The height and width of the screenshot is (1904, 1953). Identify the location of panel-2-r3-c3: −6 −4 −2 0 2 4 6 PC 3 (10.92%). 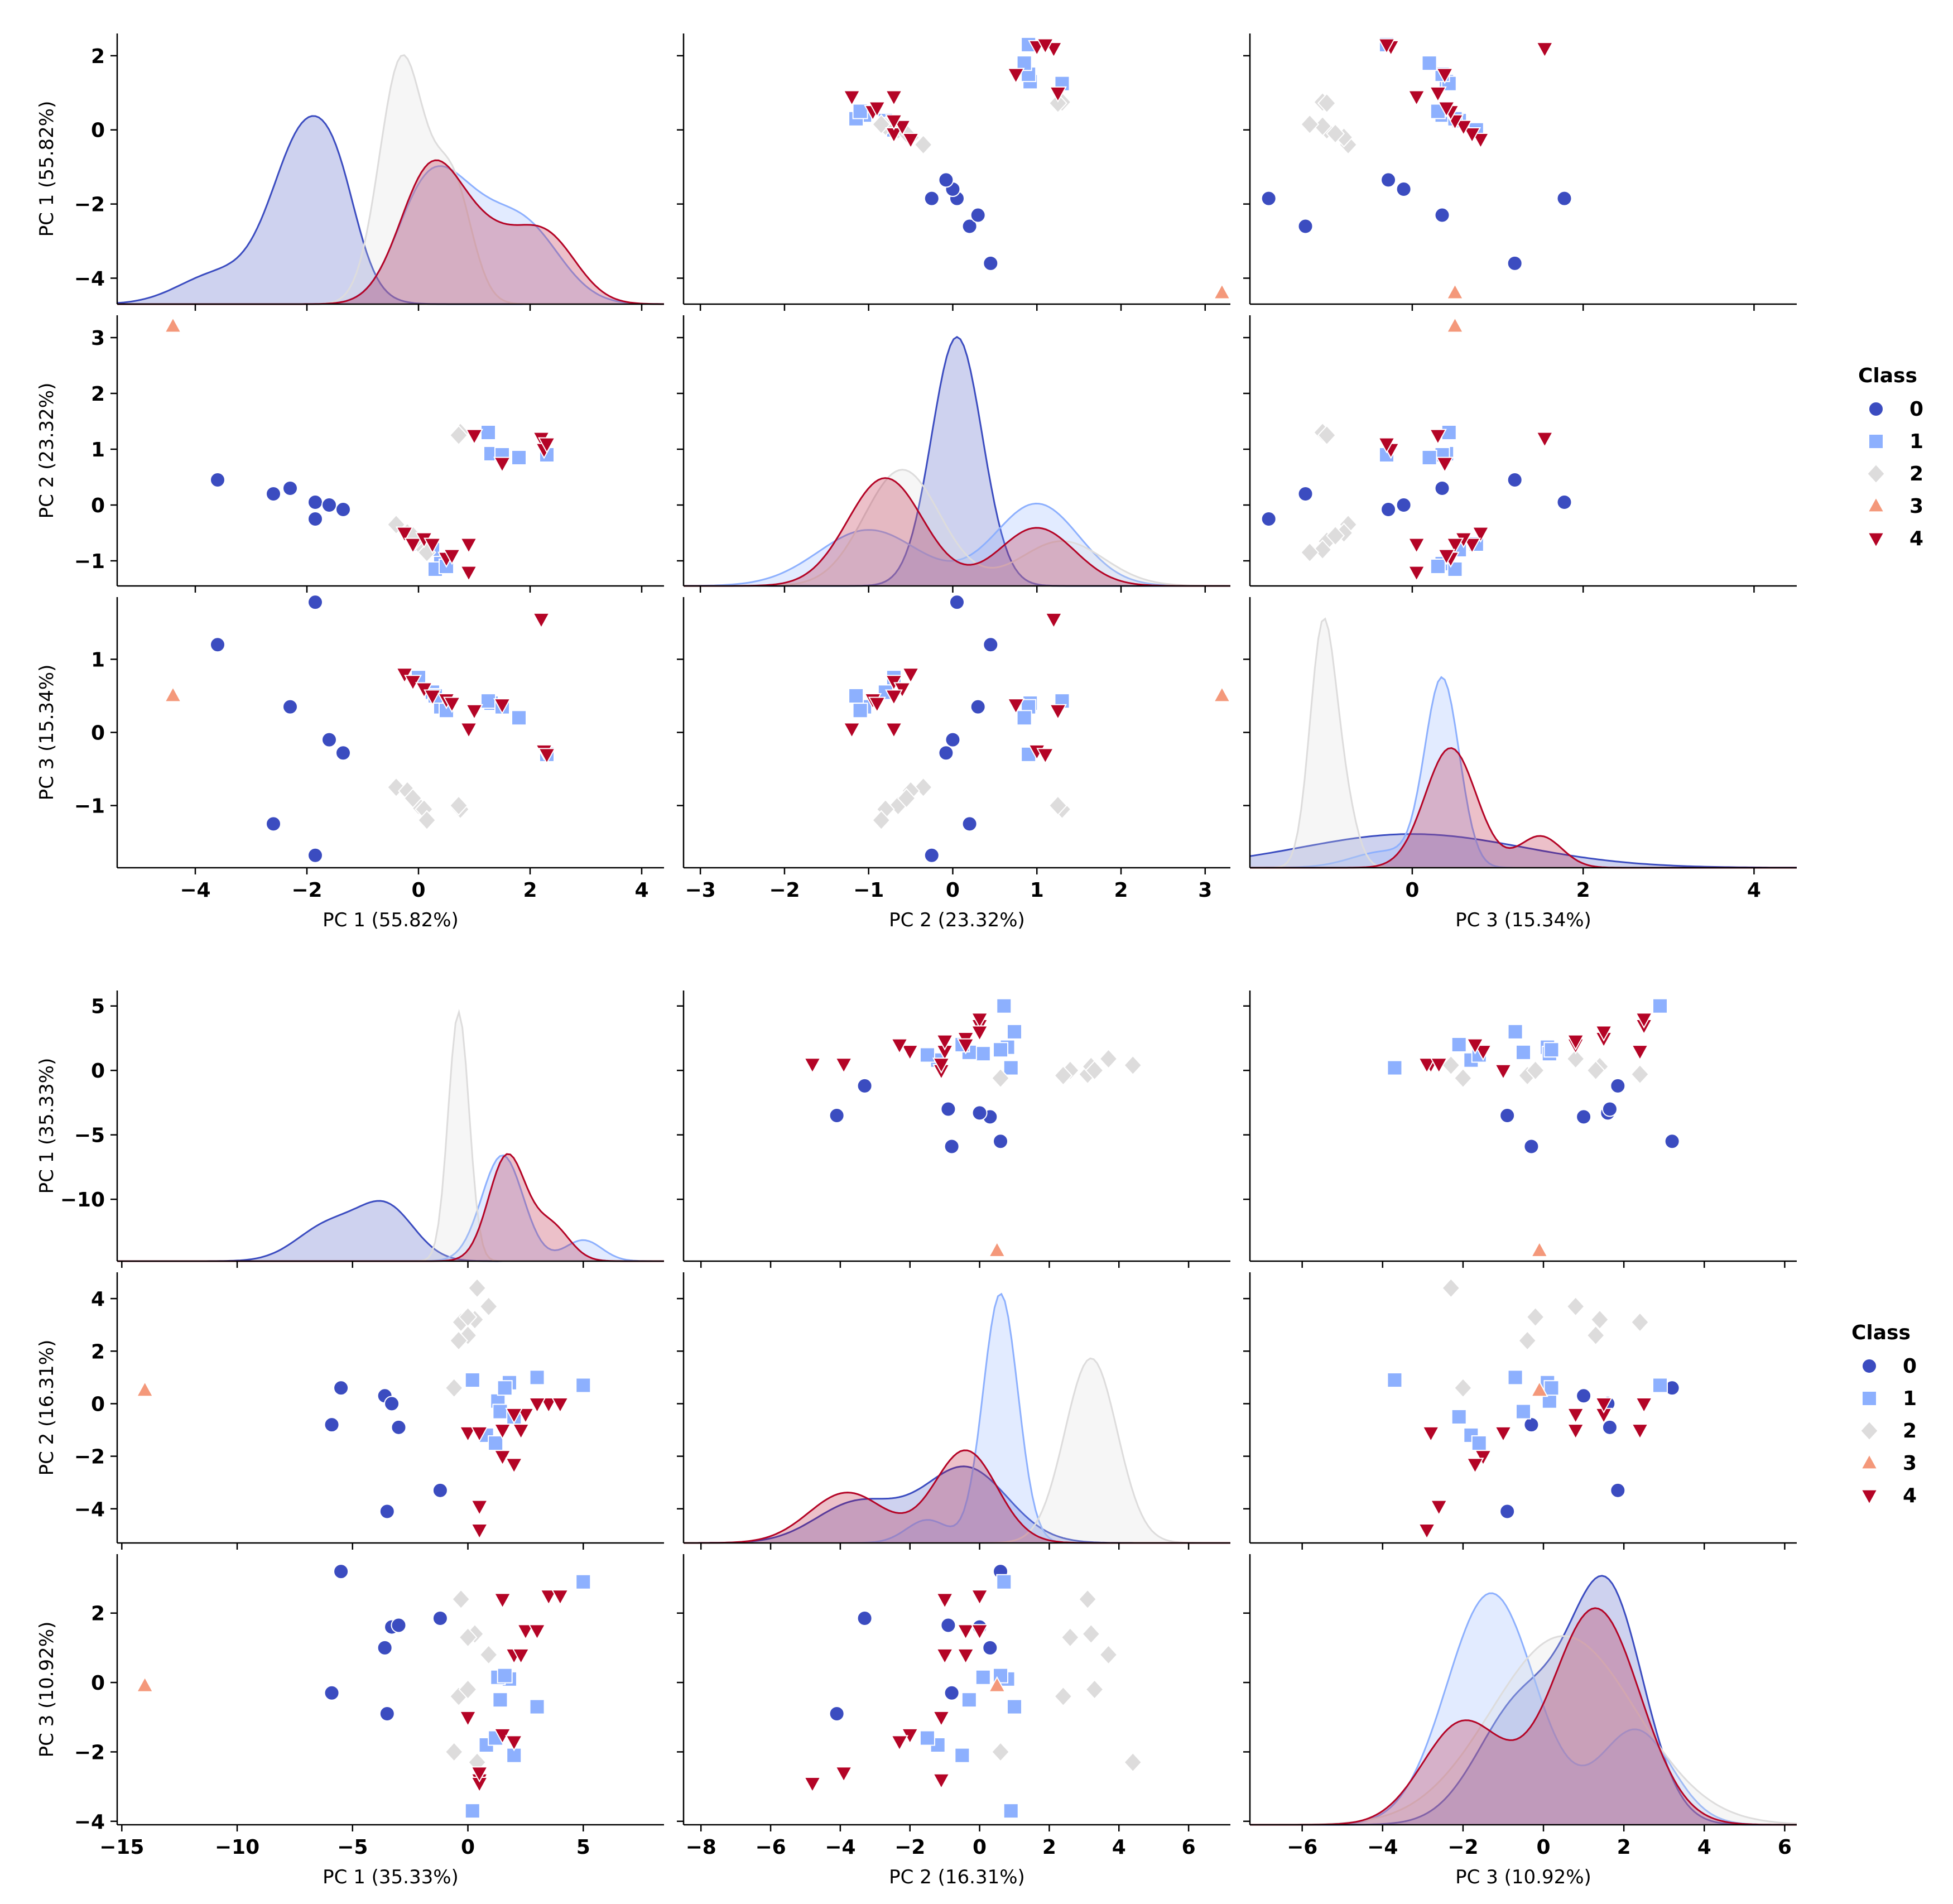
(1520, 1721).